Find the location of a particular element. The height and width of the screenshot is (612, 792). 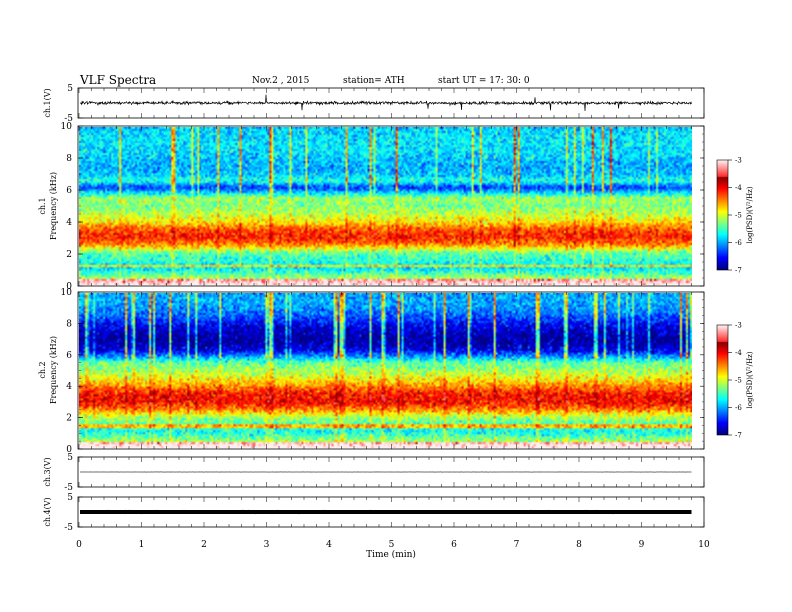

x-axis-title: Time (min) is located at coordinates (391, 554).